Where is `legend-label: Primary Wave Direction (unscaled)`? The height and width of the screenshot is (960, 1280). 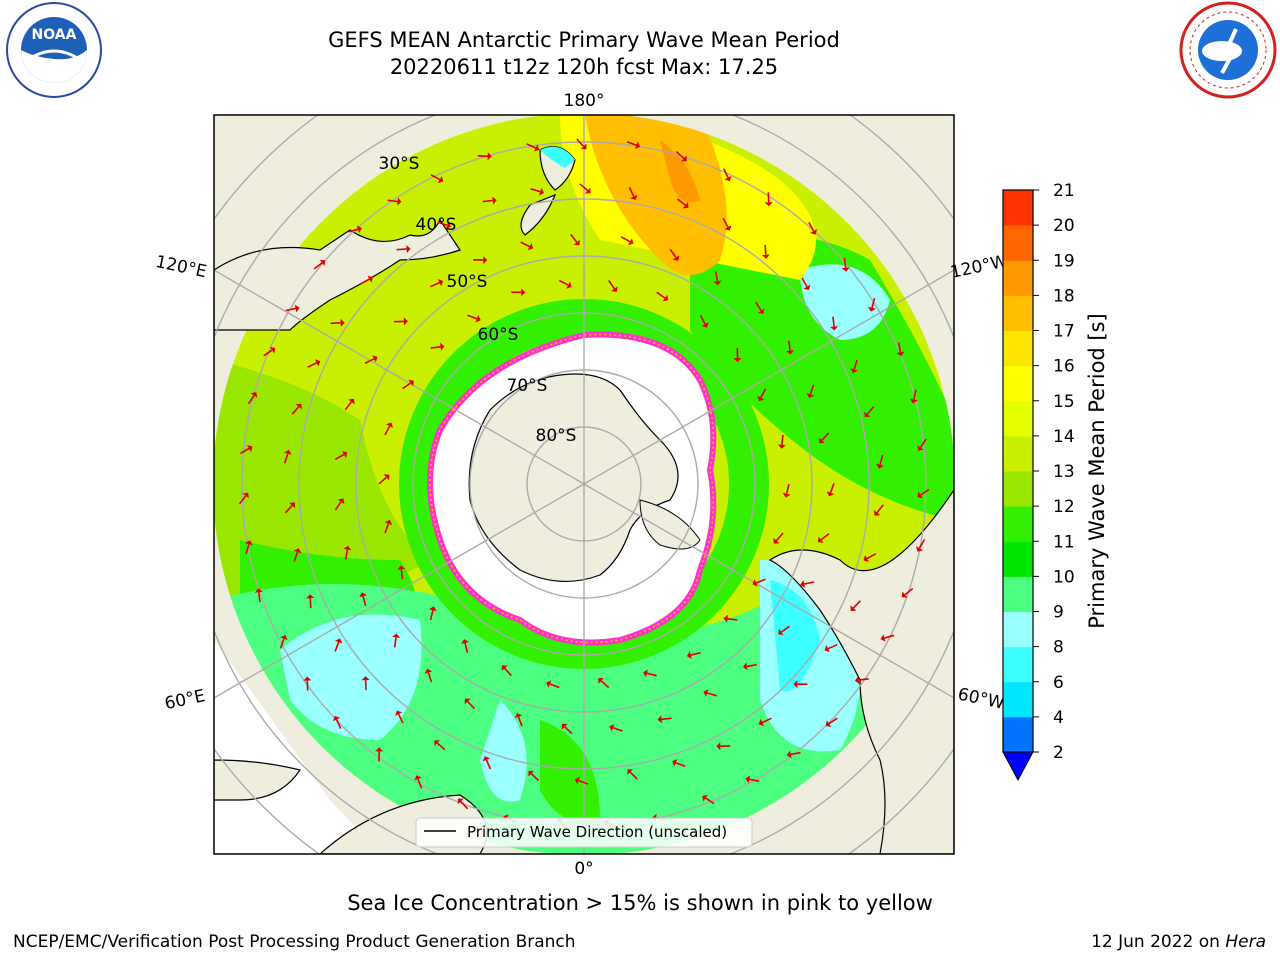 legend-label: Primary Wave Direction (unscaled) is located at coordinates (597, 832).